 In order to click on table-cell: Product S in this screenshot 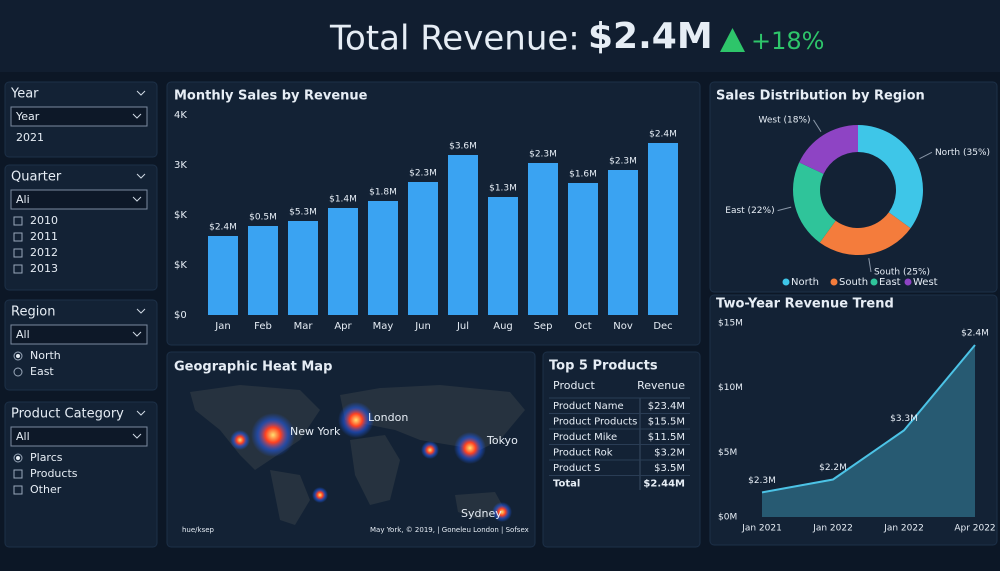, I will do `click(577, 468)`.